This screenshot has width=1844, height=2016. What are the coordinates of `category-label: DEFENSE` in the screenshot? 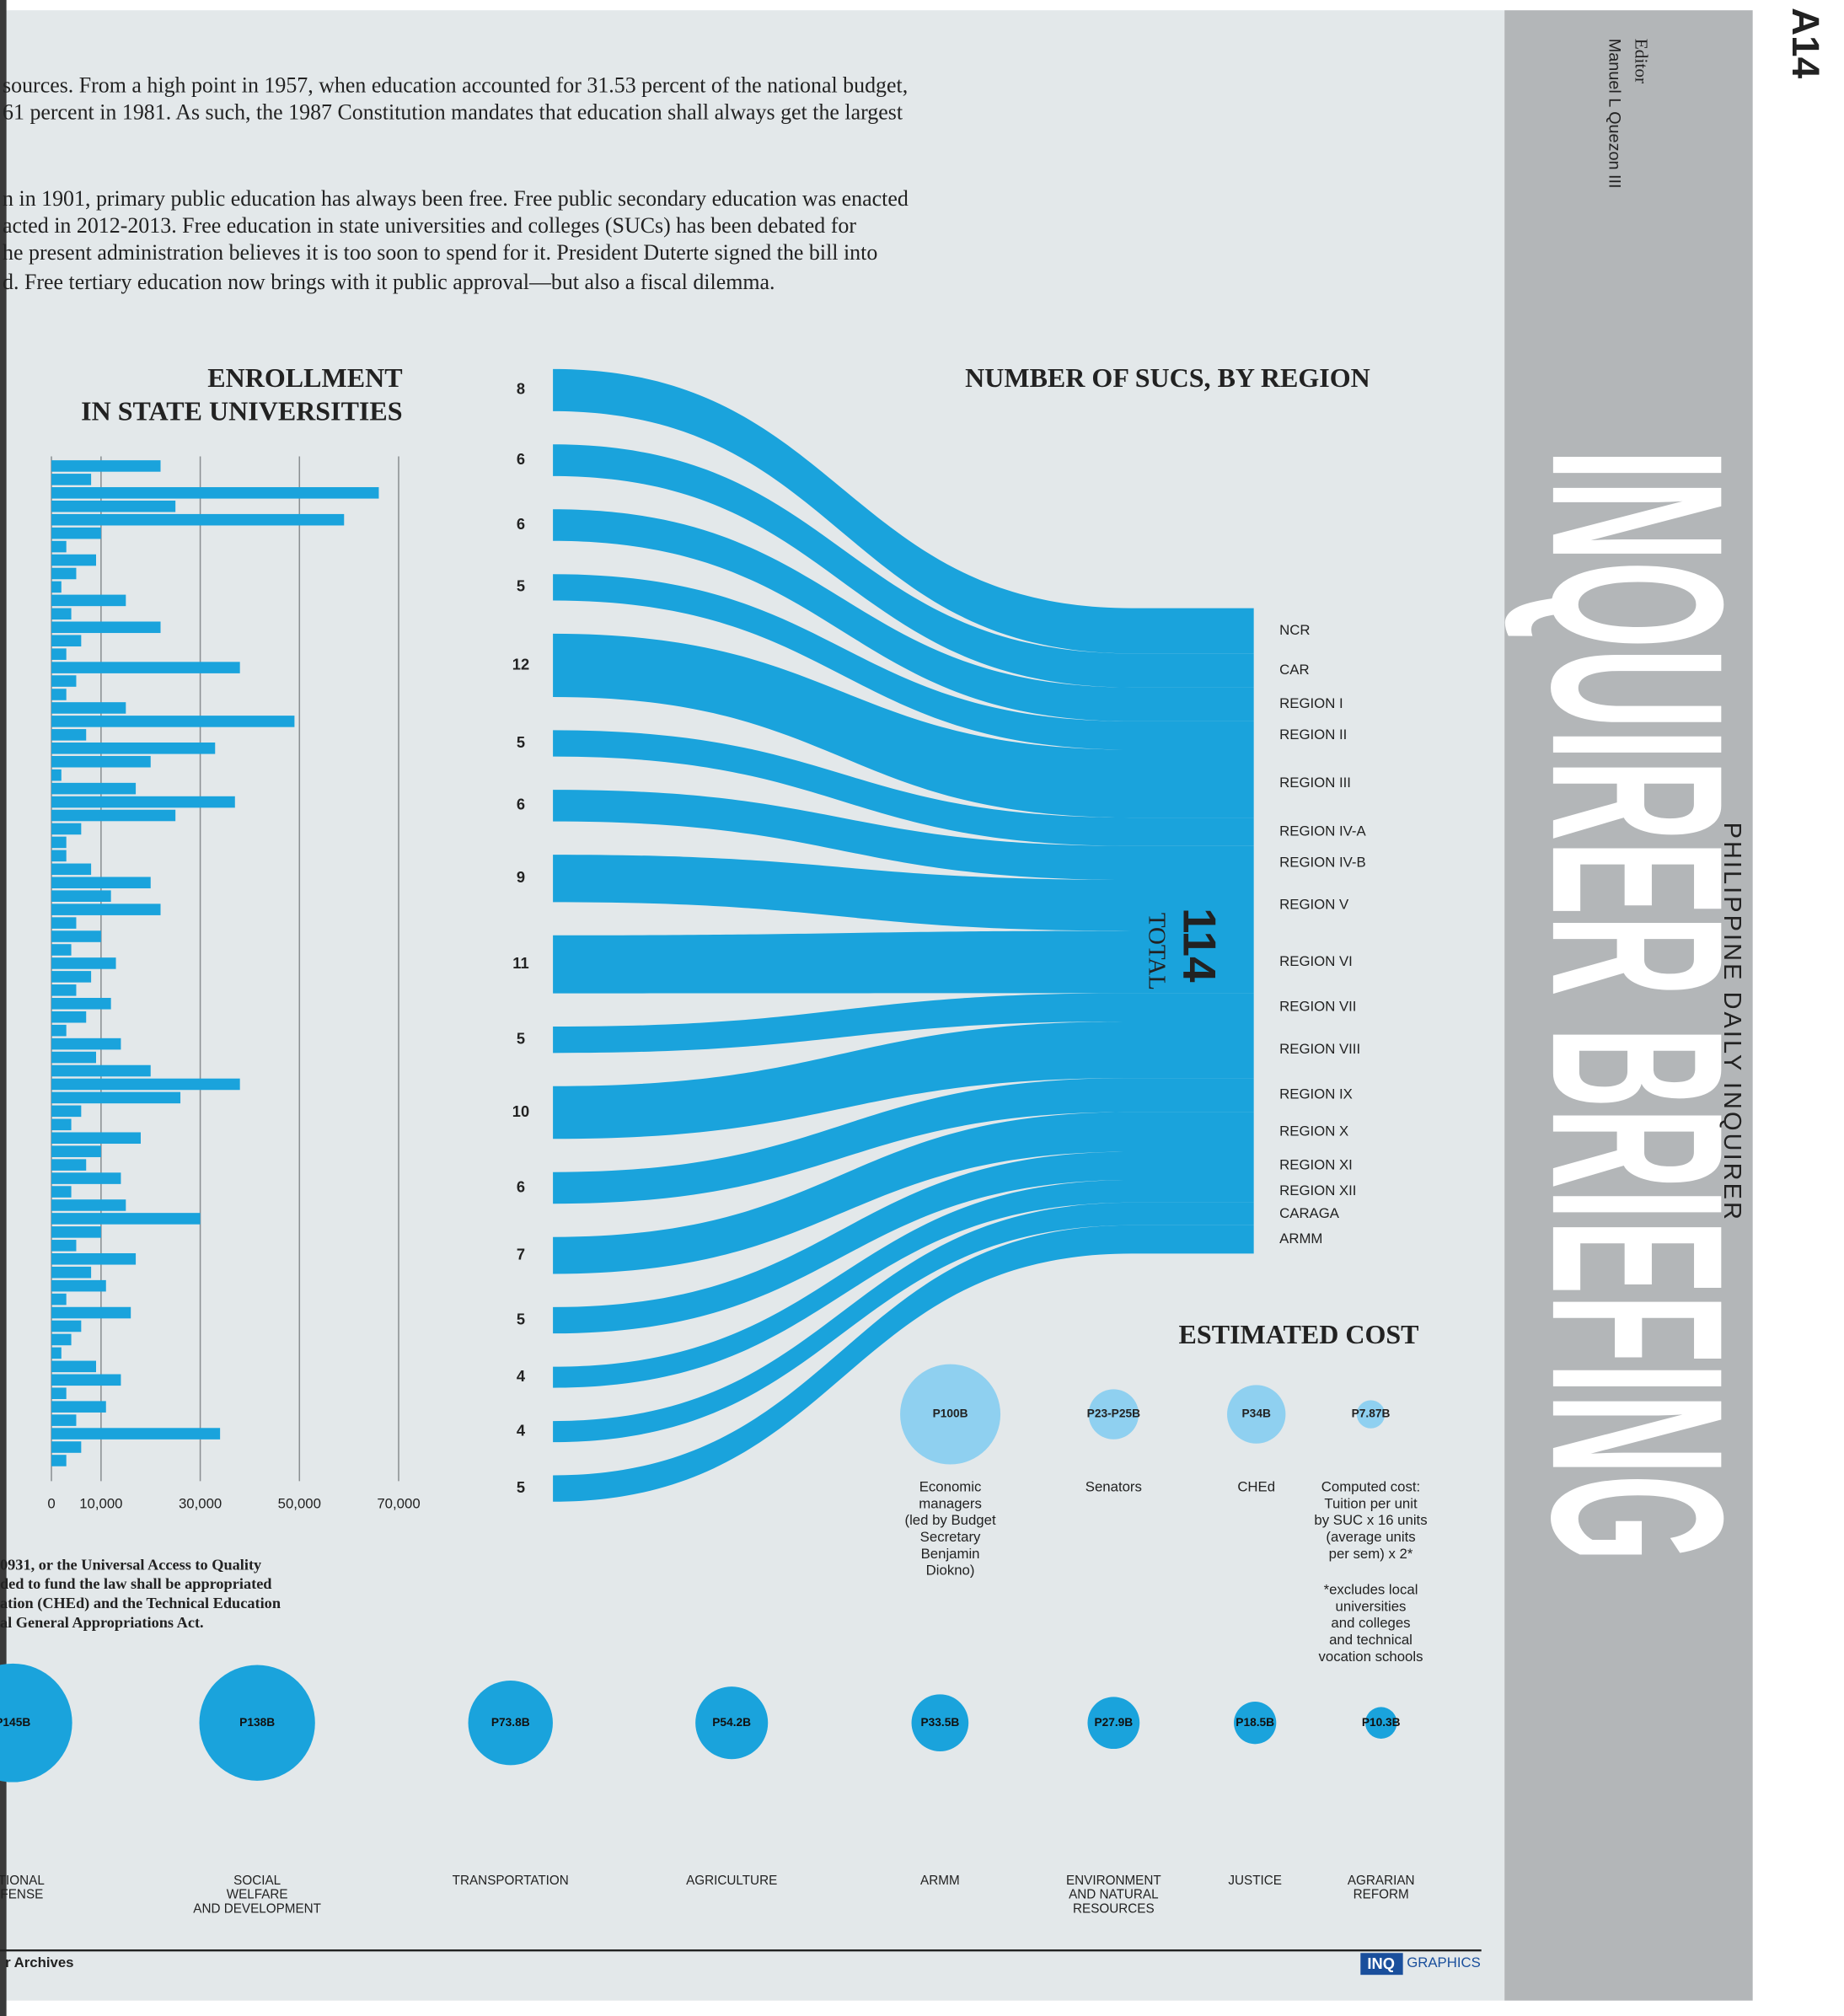 It's located at (21, 1895).